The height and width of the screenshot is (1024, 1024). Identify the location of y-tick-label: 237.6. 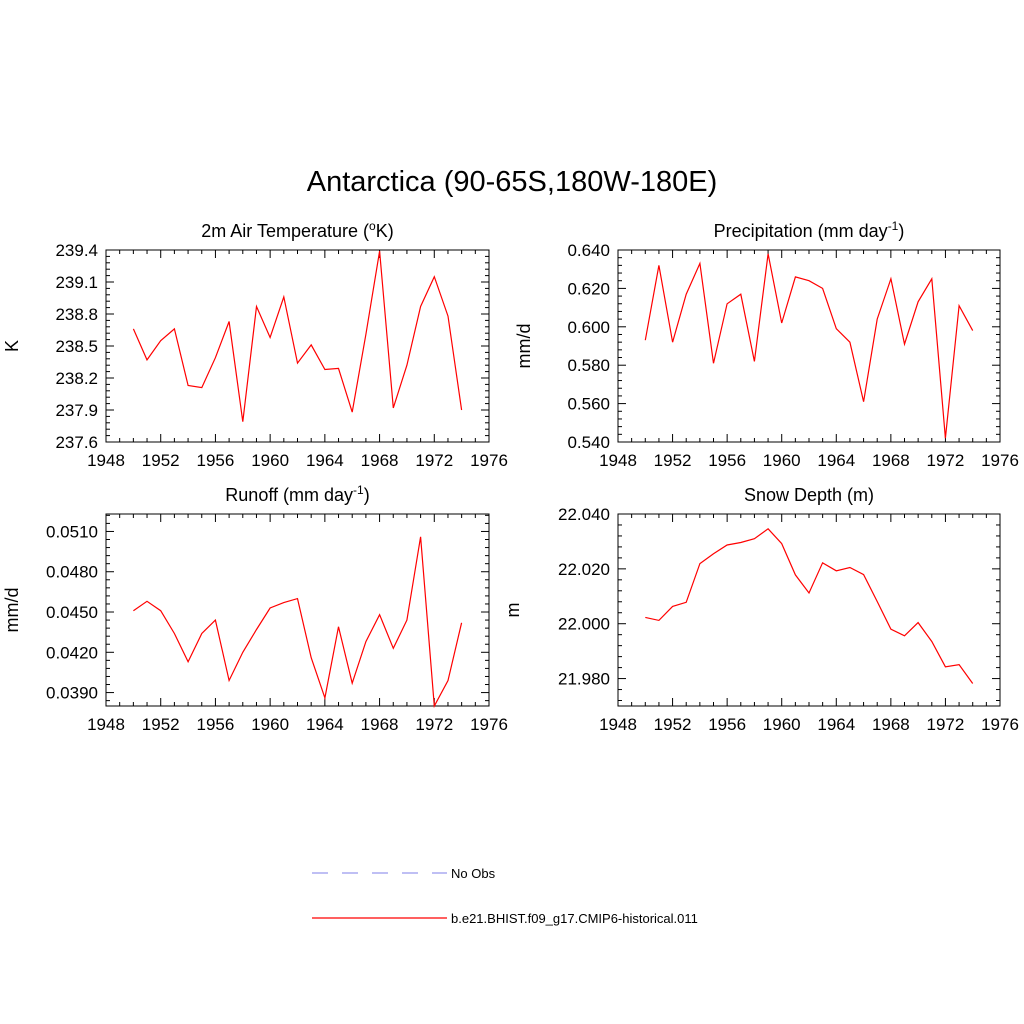
(76, 442).